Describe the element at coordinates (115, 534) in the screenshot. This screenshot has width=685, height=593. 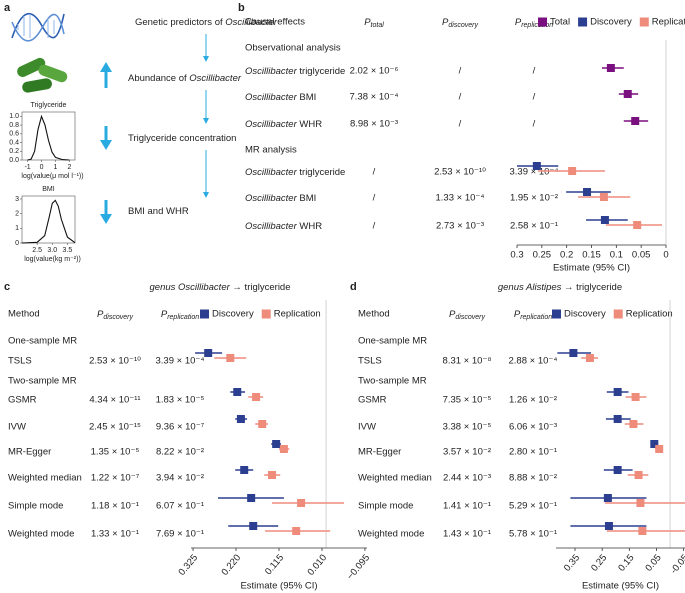
I see `p-value: 1.33 × 10⁻¹` at that location.